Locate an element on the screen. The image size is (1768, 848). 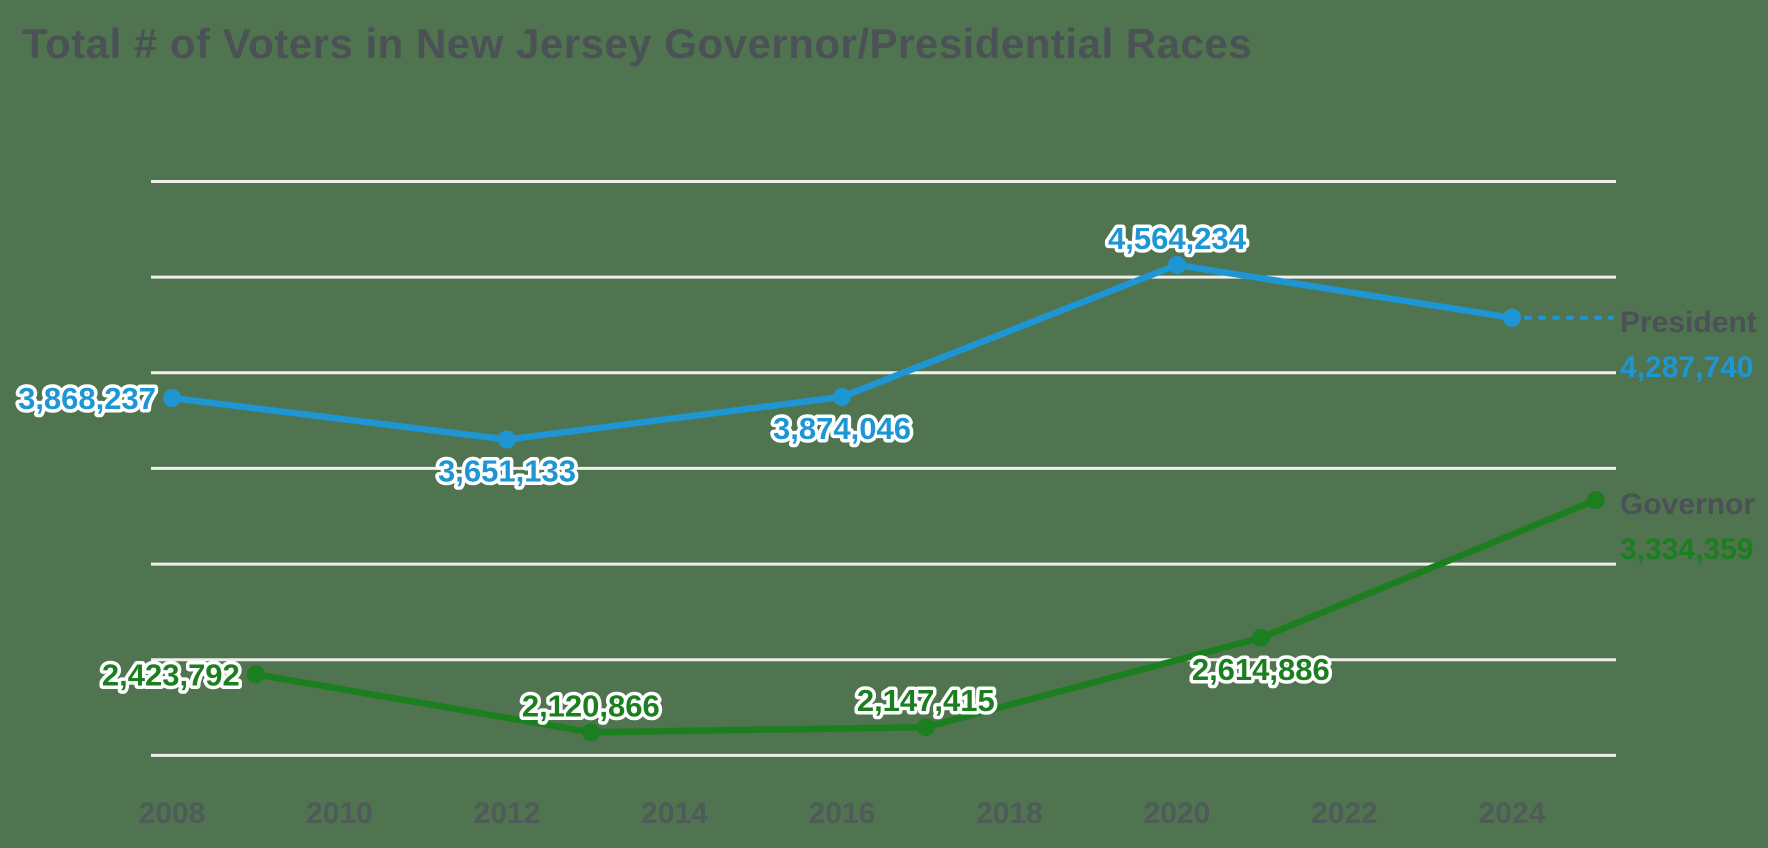
x-tick-label-2008: 2008 is located at coordinates (172, 813).